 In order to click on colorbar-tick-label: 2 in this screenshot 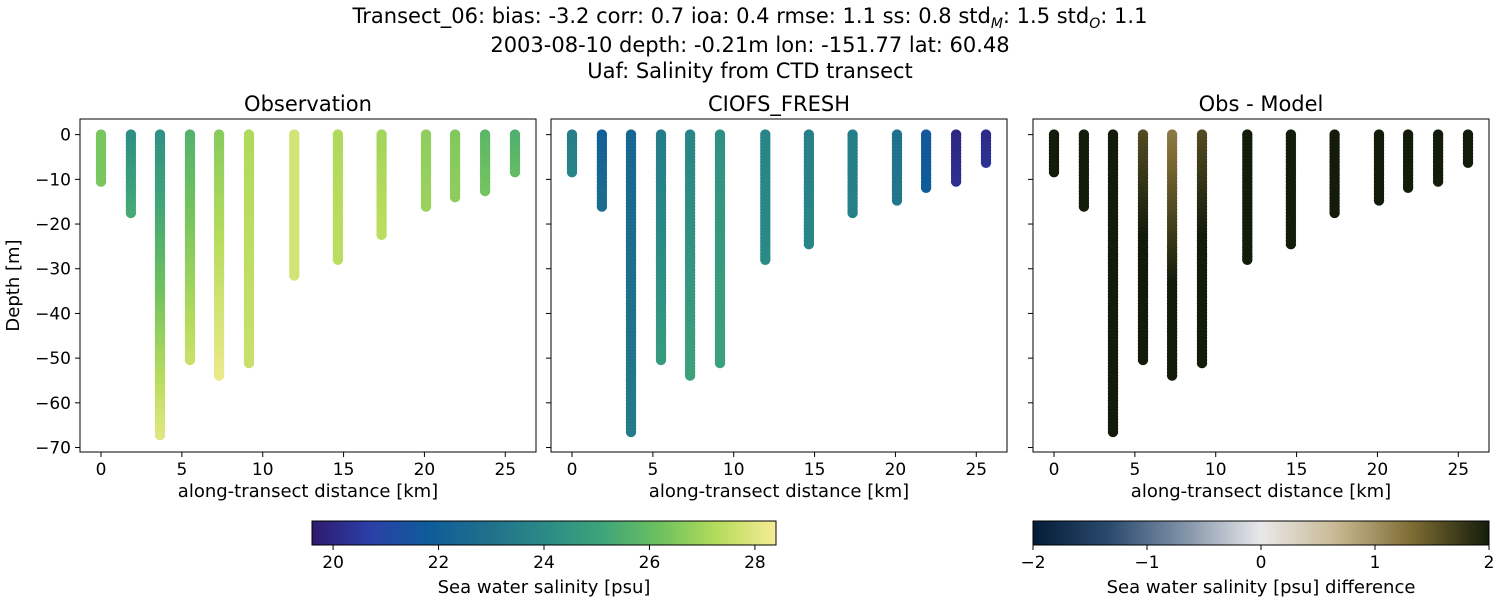, I will do `click(1489, 563)`.